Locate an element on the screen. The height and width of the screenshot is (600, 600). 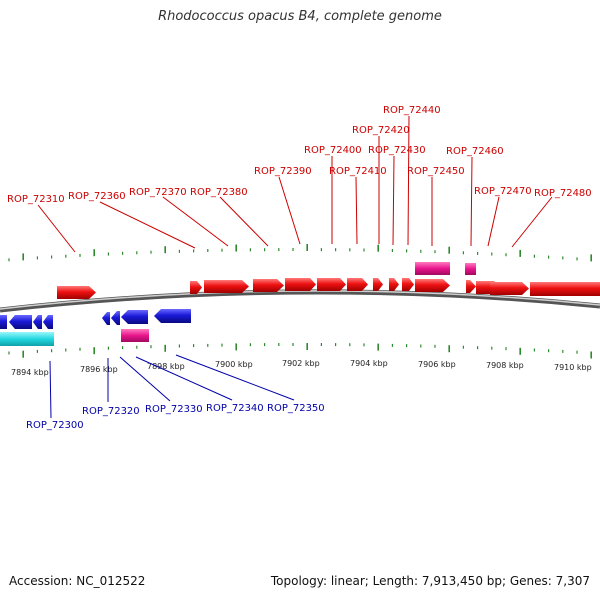
gene-label: ROP_72460 is located at coordinates (475, 151).